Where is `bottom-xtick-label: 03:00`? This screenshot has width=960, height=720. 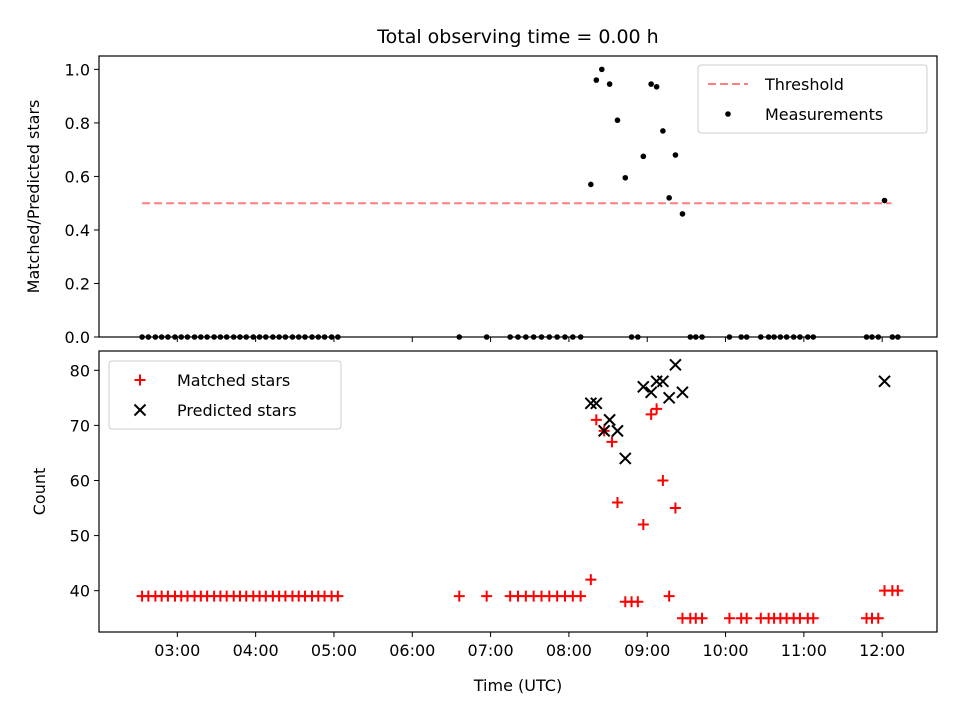 bottom-xtick-label: 03:00 is located at coordinates (177, 650).